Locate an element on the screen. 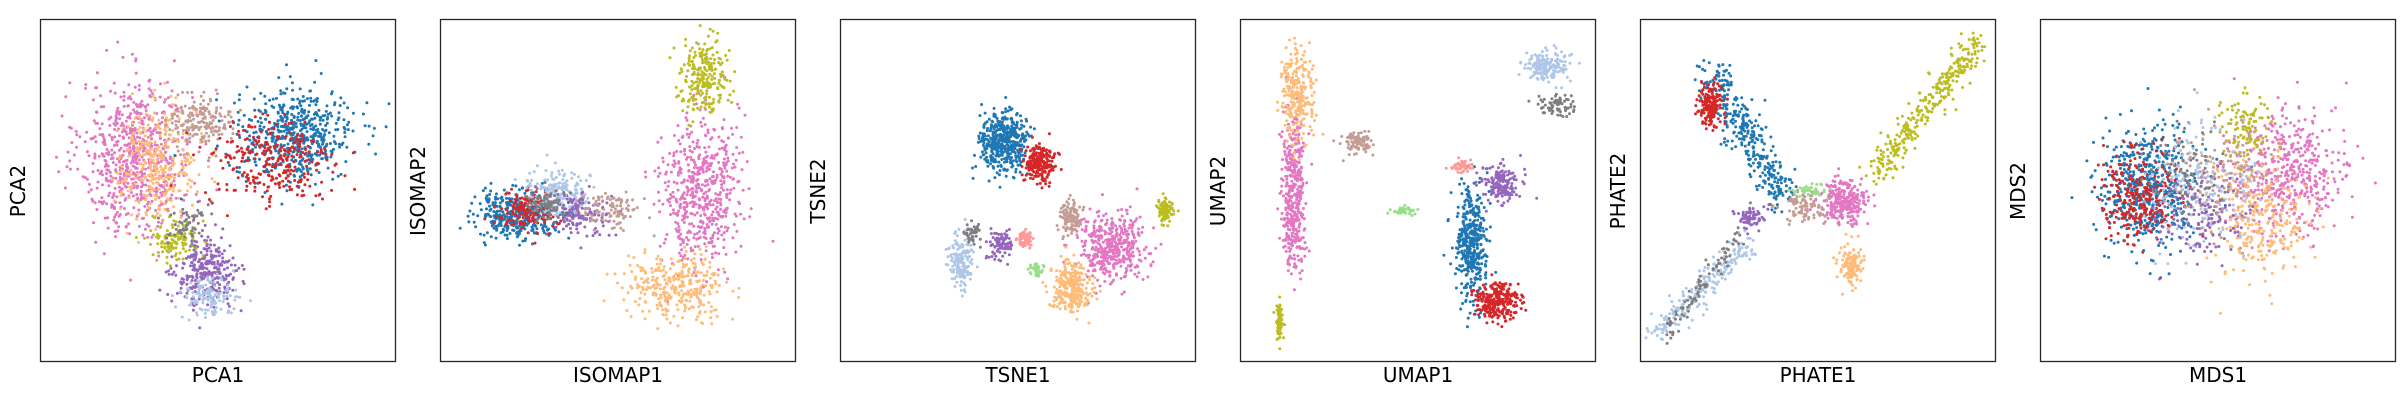 This screenshot has width=2400, height=400. cluster-1-points is located at coordinates (163, 162).